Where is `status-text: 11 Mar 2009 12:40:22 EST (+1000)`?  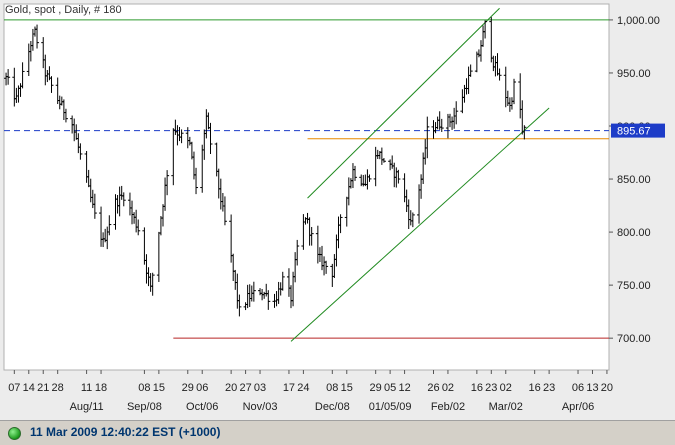
status-text: 11 Mar 2009 12:40:22 EST (+1000) is located at coordinates (125, 432).